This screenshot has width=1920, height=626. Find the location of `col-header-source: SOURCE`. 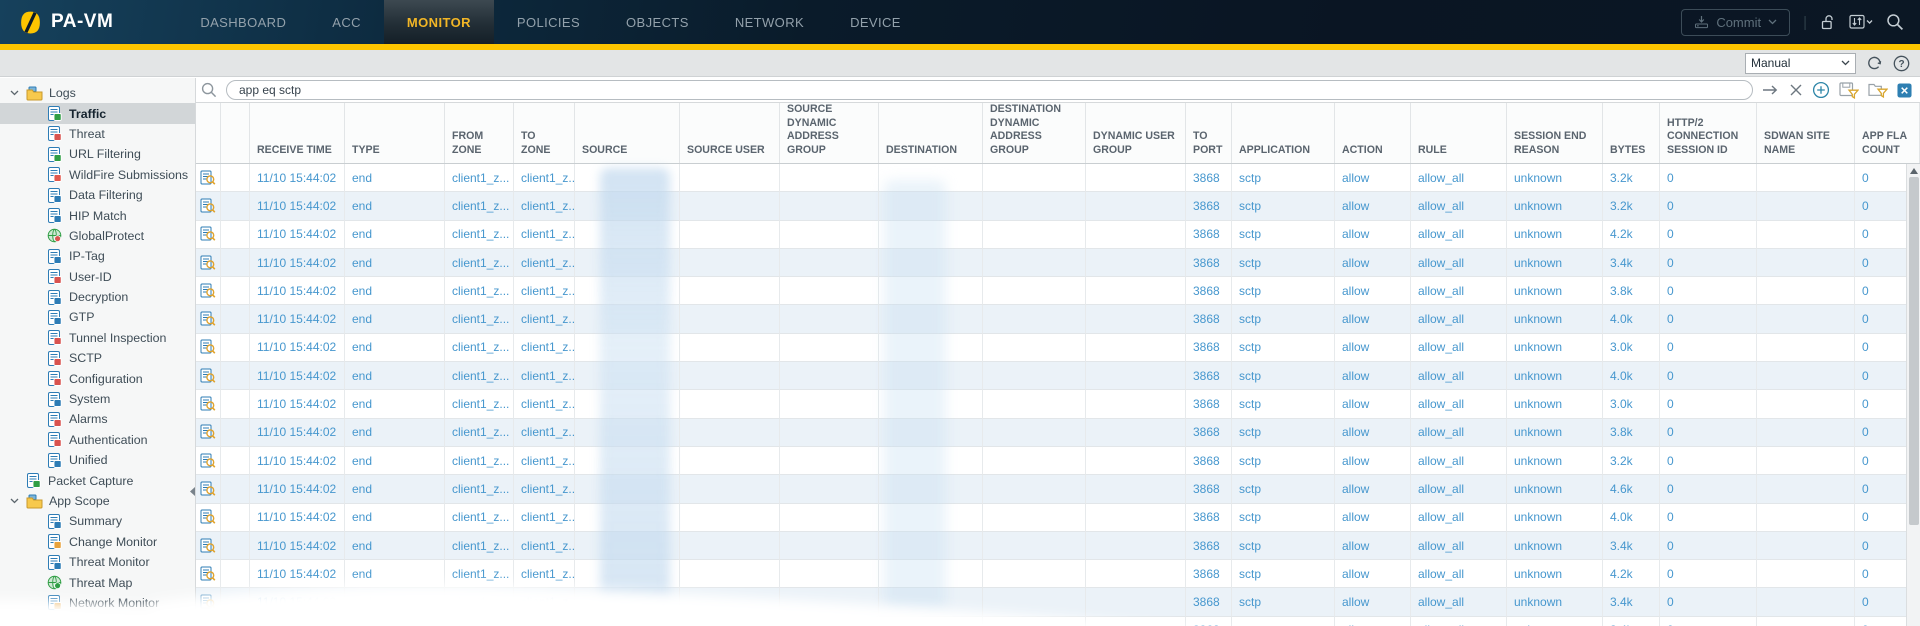

col-header-source: SOURCE is located at coordinates (627, 133).